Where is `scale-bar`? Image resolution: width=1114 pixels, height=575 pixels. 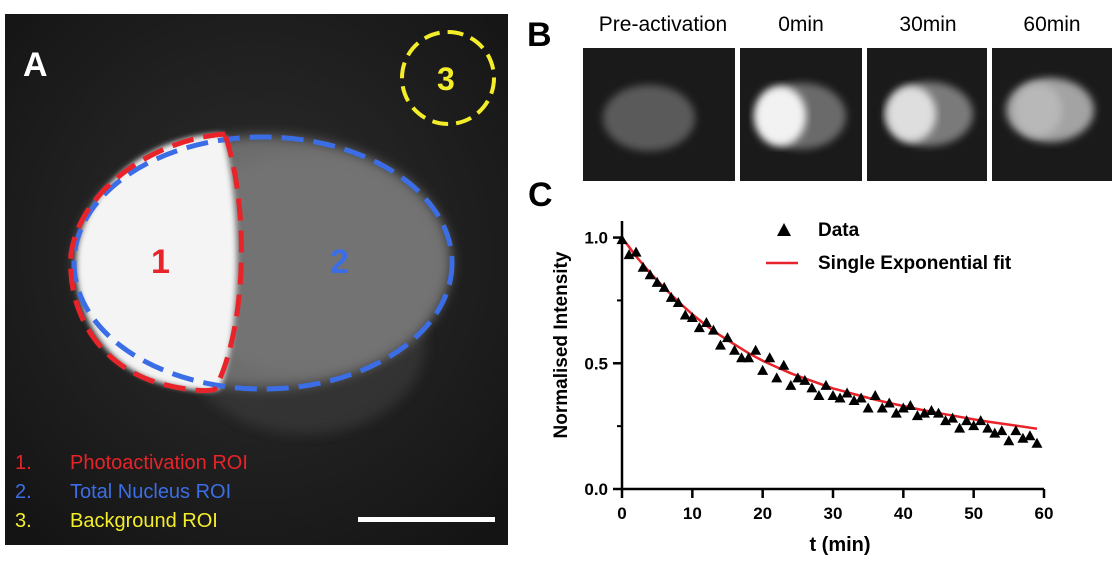
scale-bar is located at coordinates (426, 519).